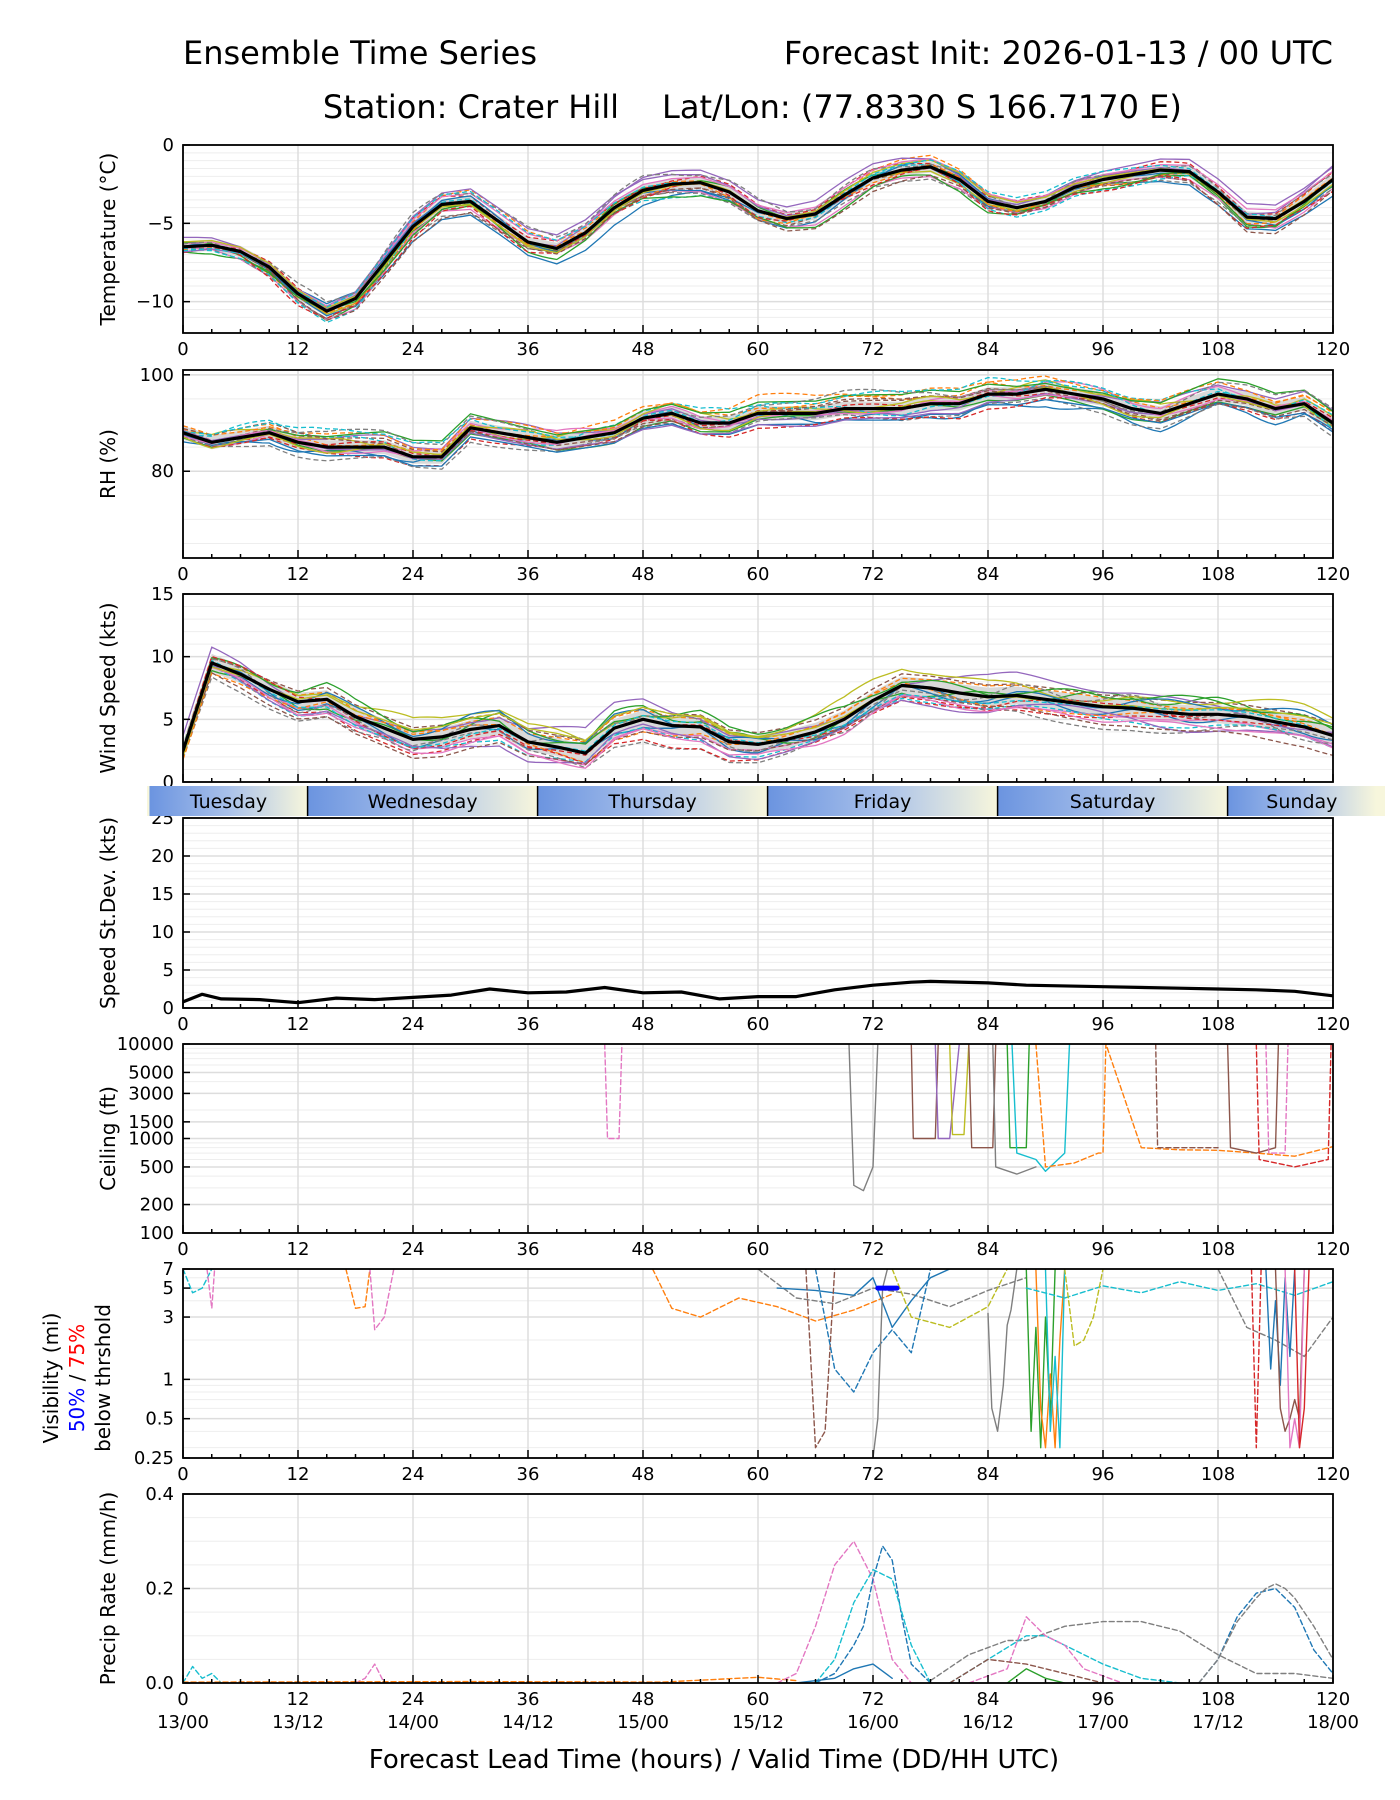 The height and width of the screenshot is (1800, 1400). Describe the element at coordinates (151, 1093) in the screenshot. I see `y-tick-label: 3000` at that location.